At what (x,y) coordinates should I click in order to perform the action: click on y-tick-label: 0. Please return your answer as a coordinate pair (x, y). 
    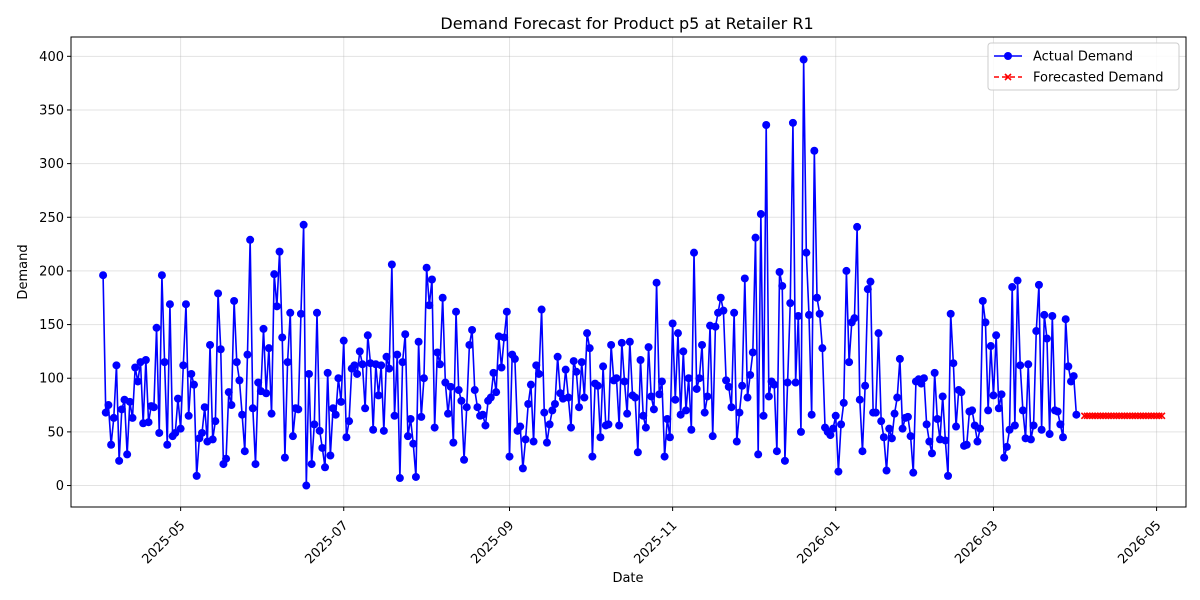
    Looking at the image, I should click on (60, 486).